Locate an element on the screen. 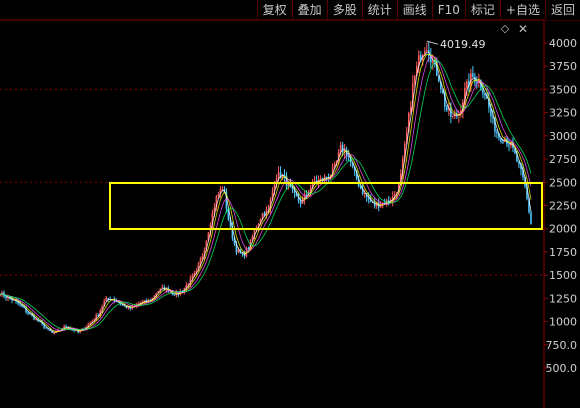  close-icon: ✕ is located at coordinates (523, 29).